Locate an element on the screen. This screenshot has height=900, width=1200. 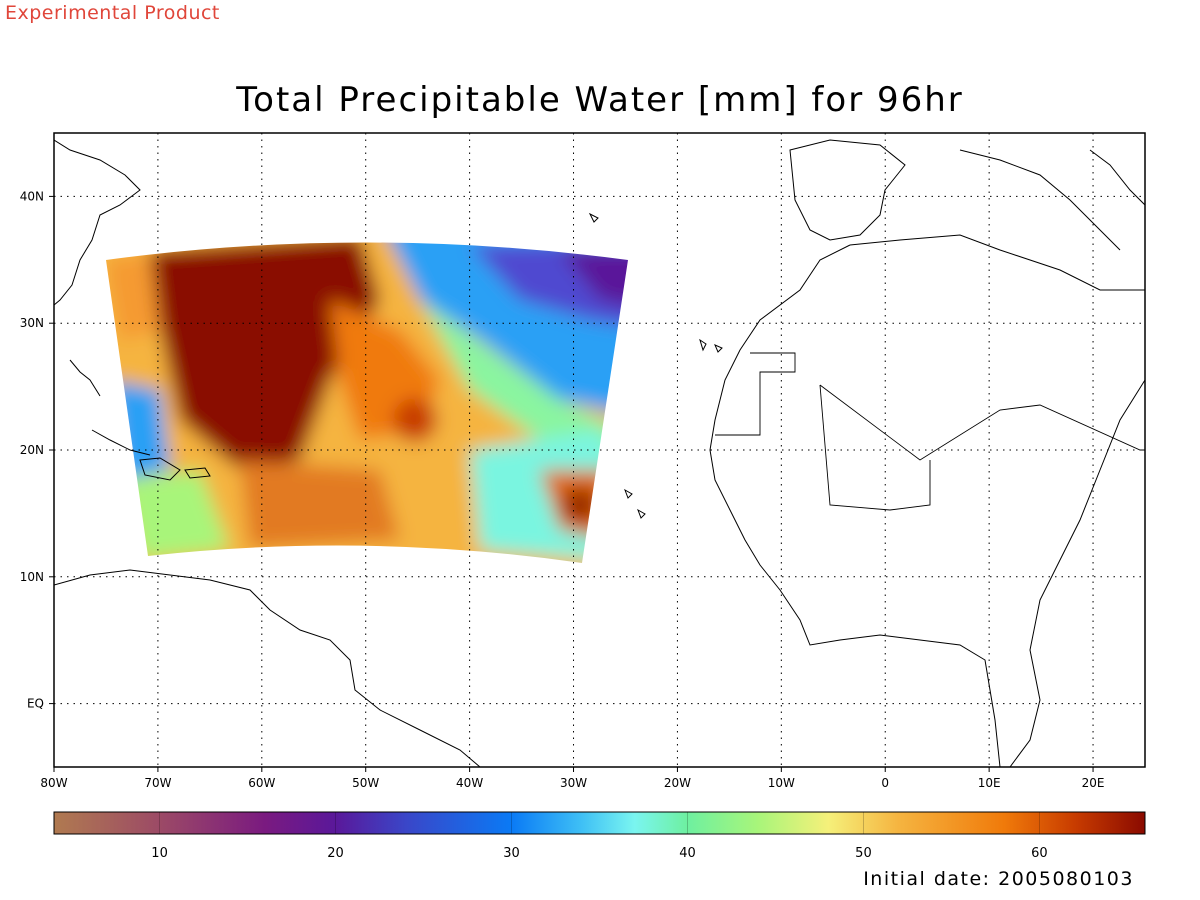
colorbar-tick-label: 40 is located at coordinates (687, 853).